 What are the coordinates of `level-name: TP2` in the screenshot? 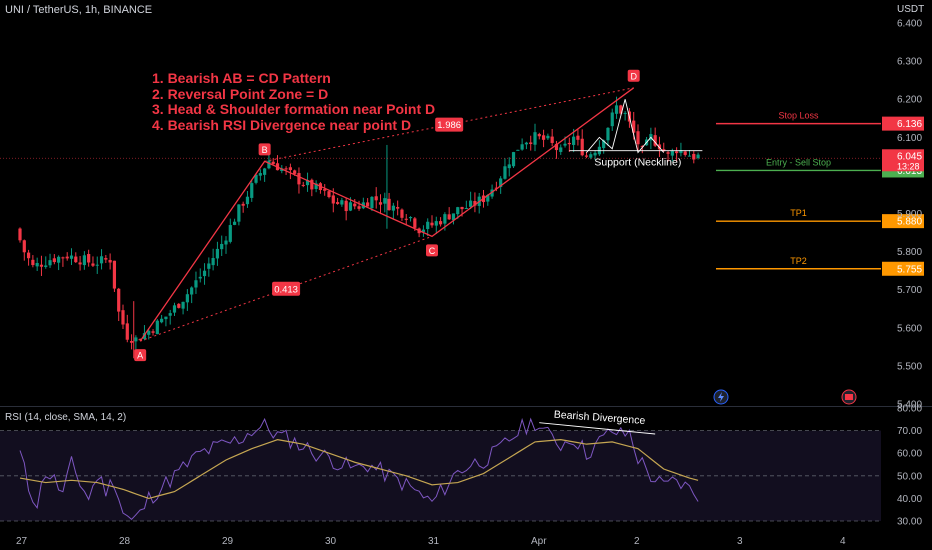 It's located at (798, 261).